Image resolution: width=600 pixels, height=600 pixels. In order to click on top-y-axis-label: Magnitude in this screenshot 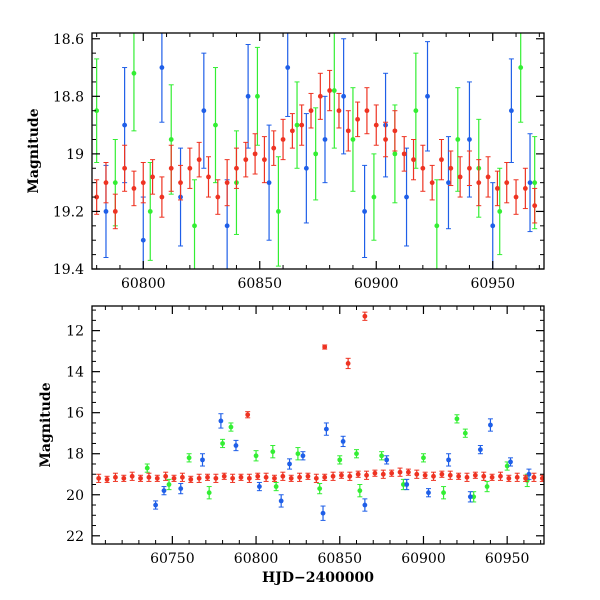, I will do `click(34, 150)`.